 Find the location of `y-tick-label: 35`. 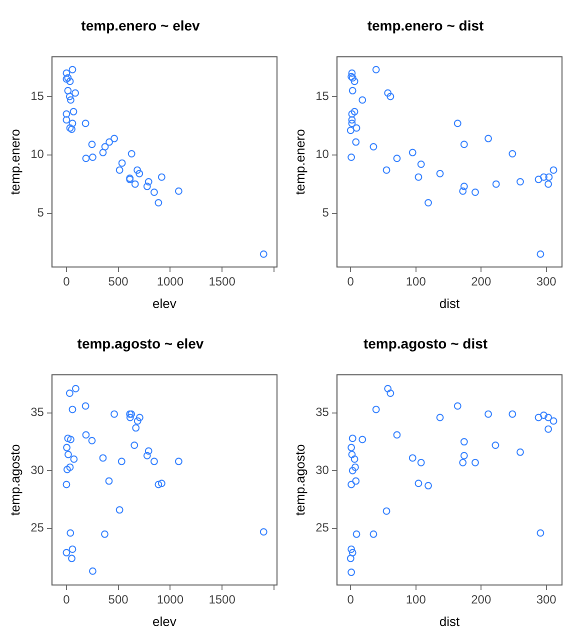

y-tick-label: 35 is located at coordinates (323, 412).